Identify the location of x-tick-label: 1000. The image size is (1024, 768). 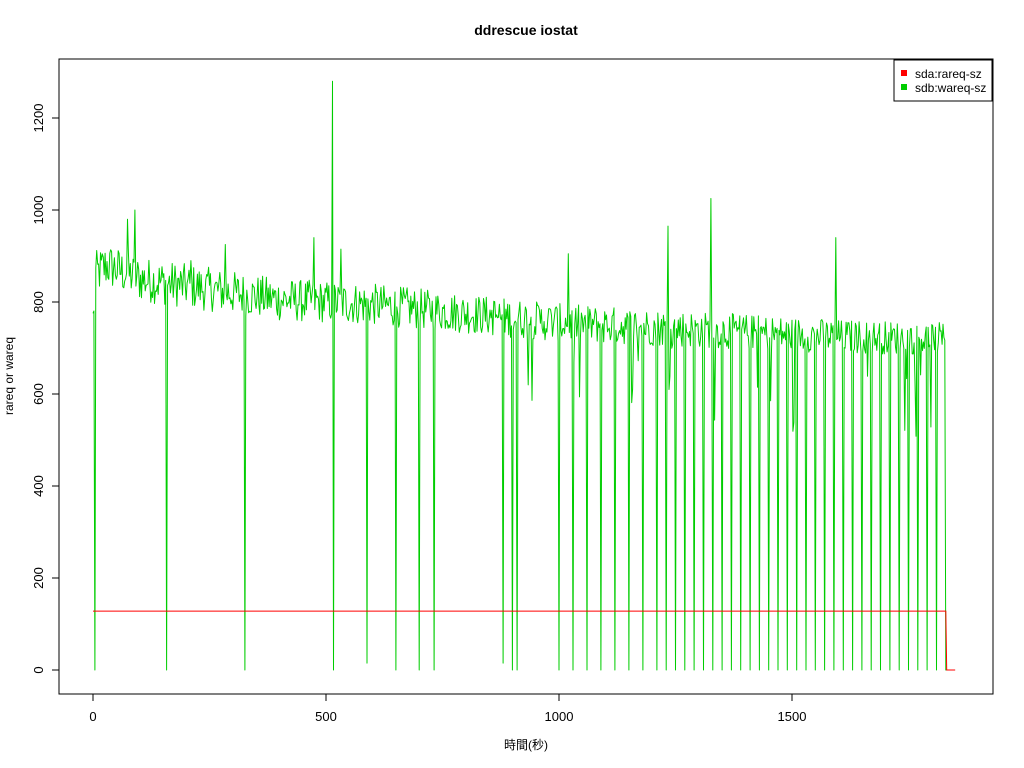
(559, 716).